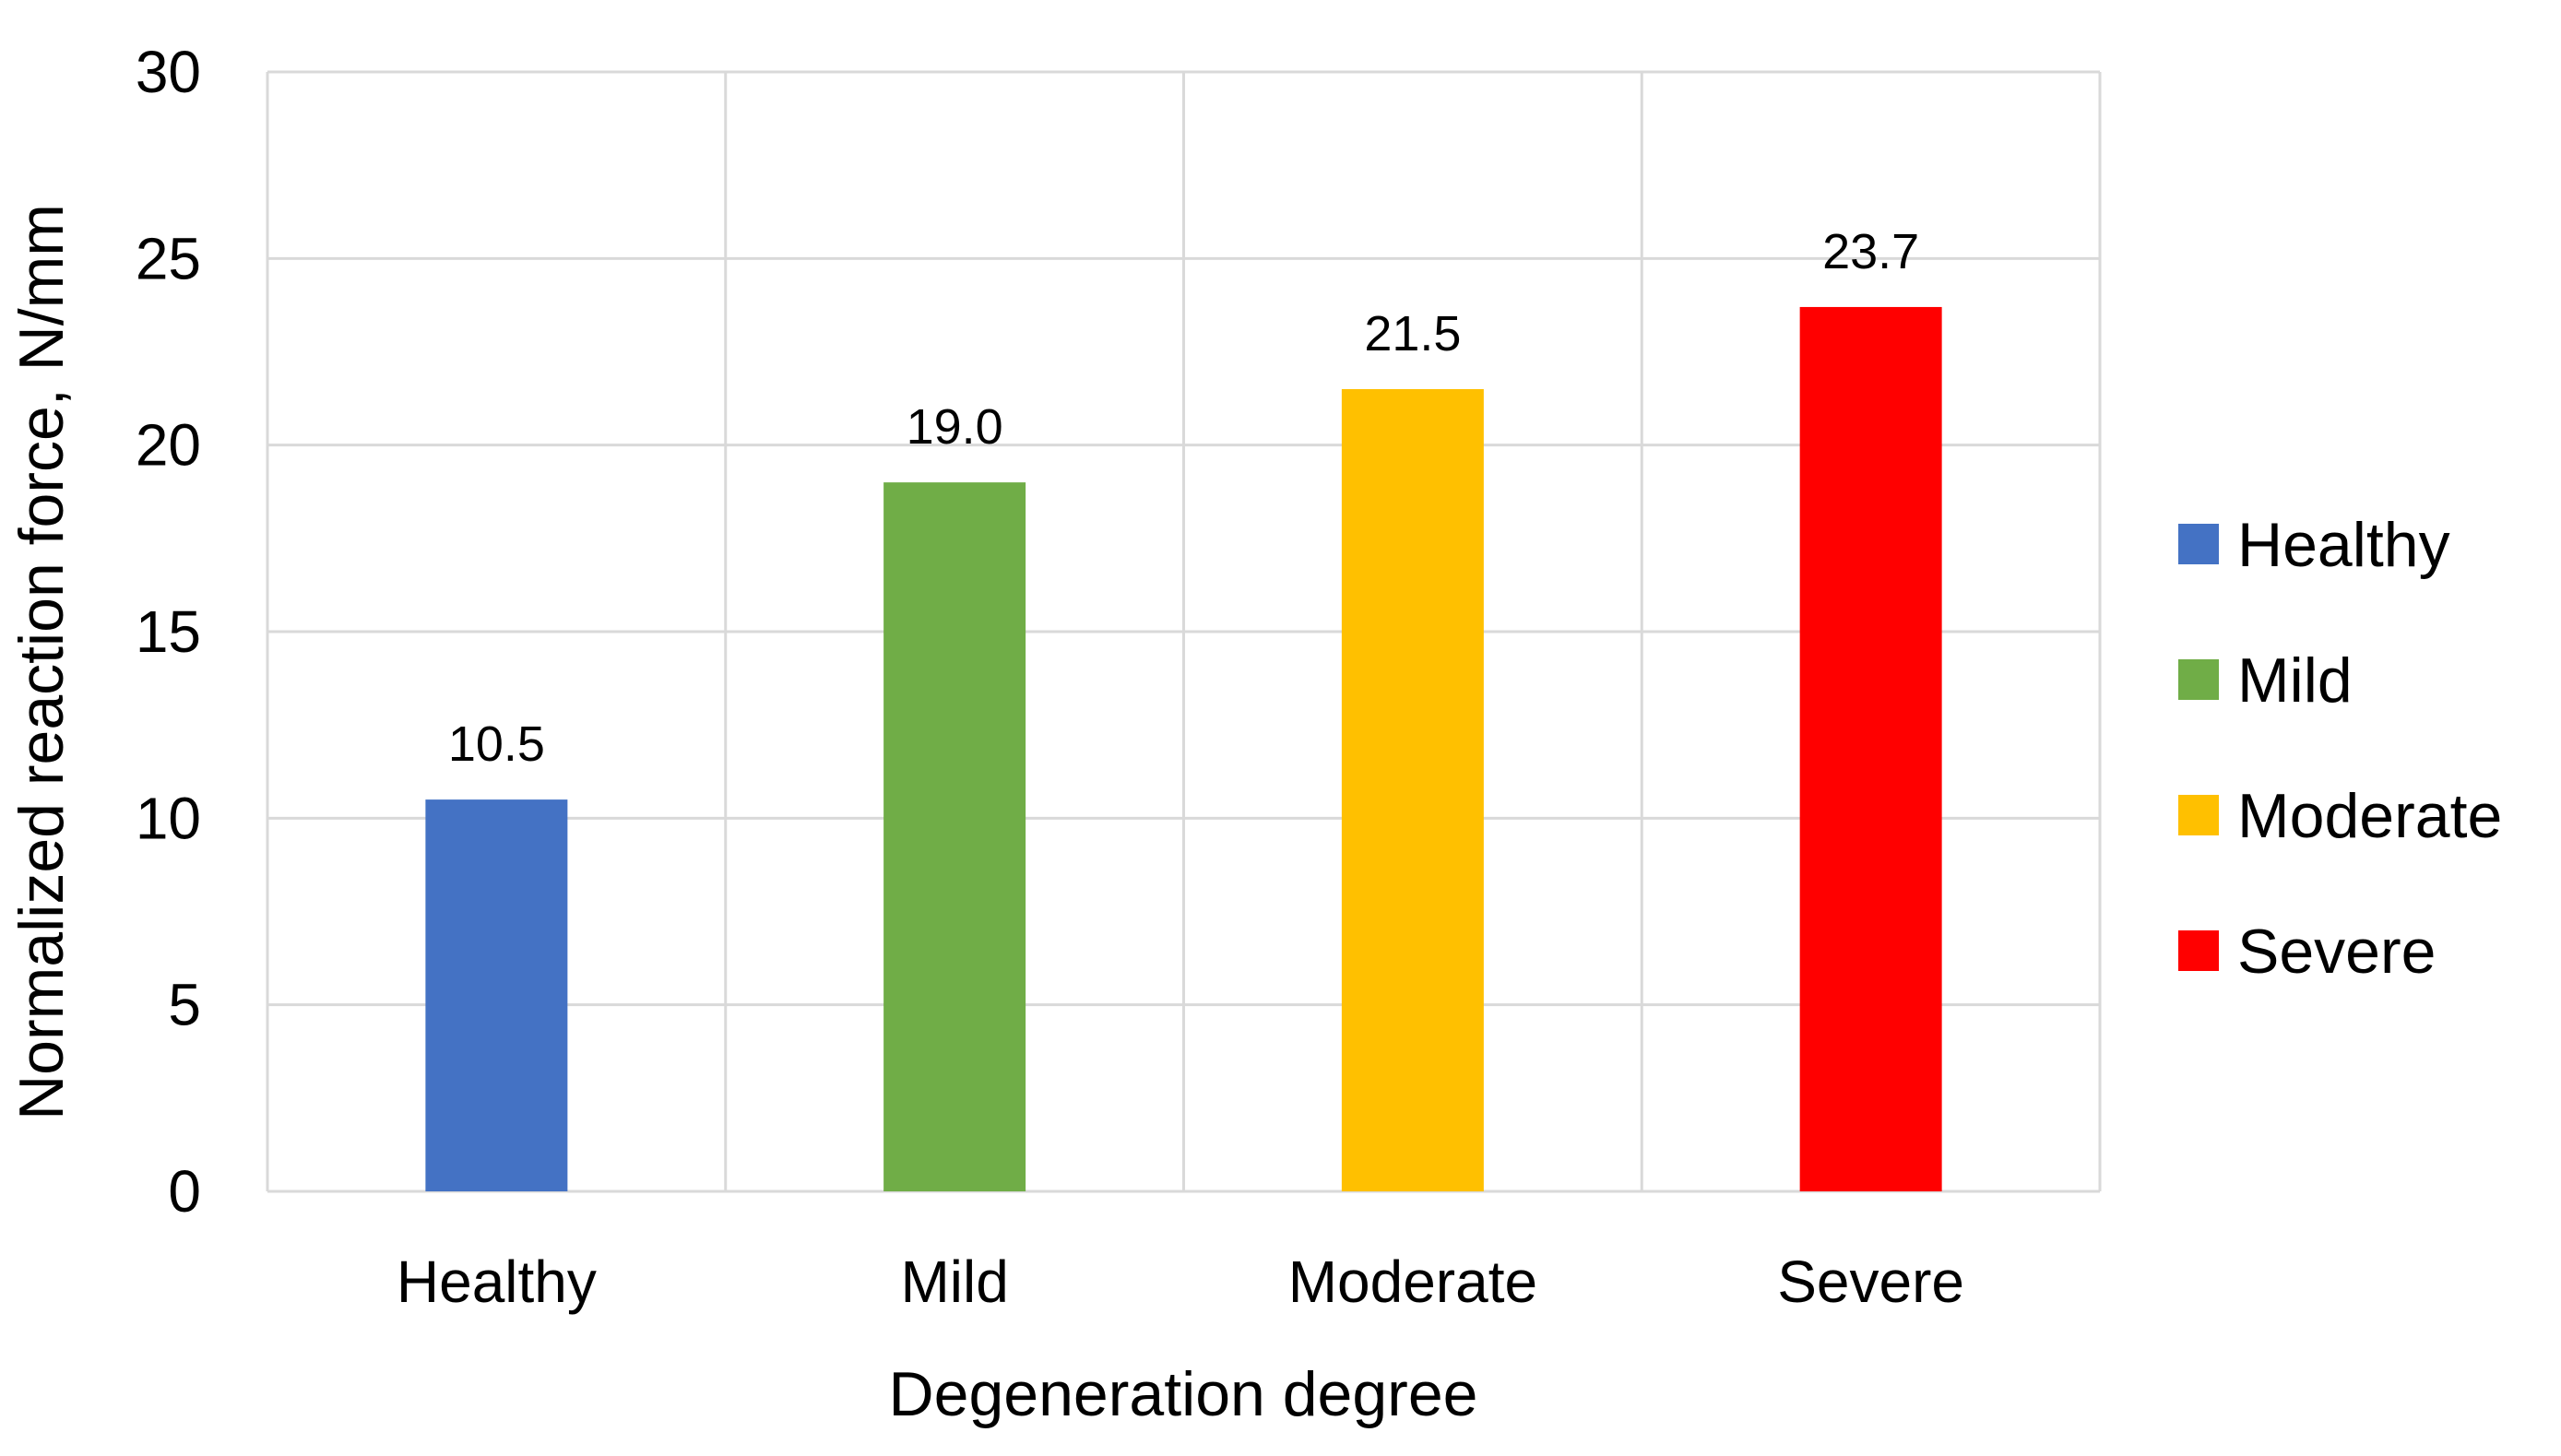  Describe the element at coordinates (2340, 748) in the screenshot. I see `legend: Healthy Mild Moderate Severe` at that location.